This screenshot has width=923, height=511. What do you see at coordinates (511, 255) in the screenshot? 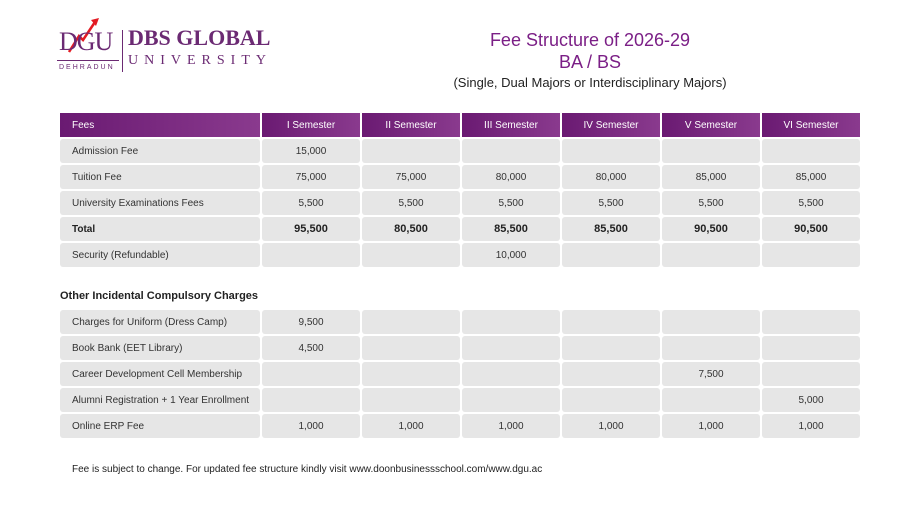
I see `fee-cell: 10,000` at bounding box center [511, 255].